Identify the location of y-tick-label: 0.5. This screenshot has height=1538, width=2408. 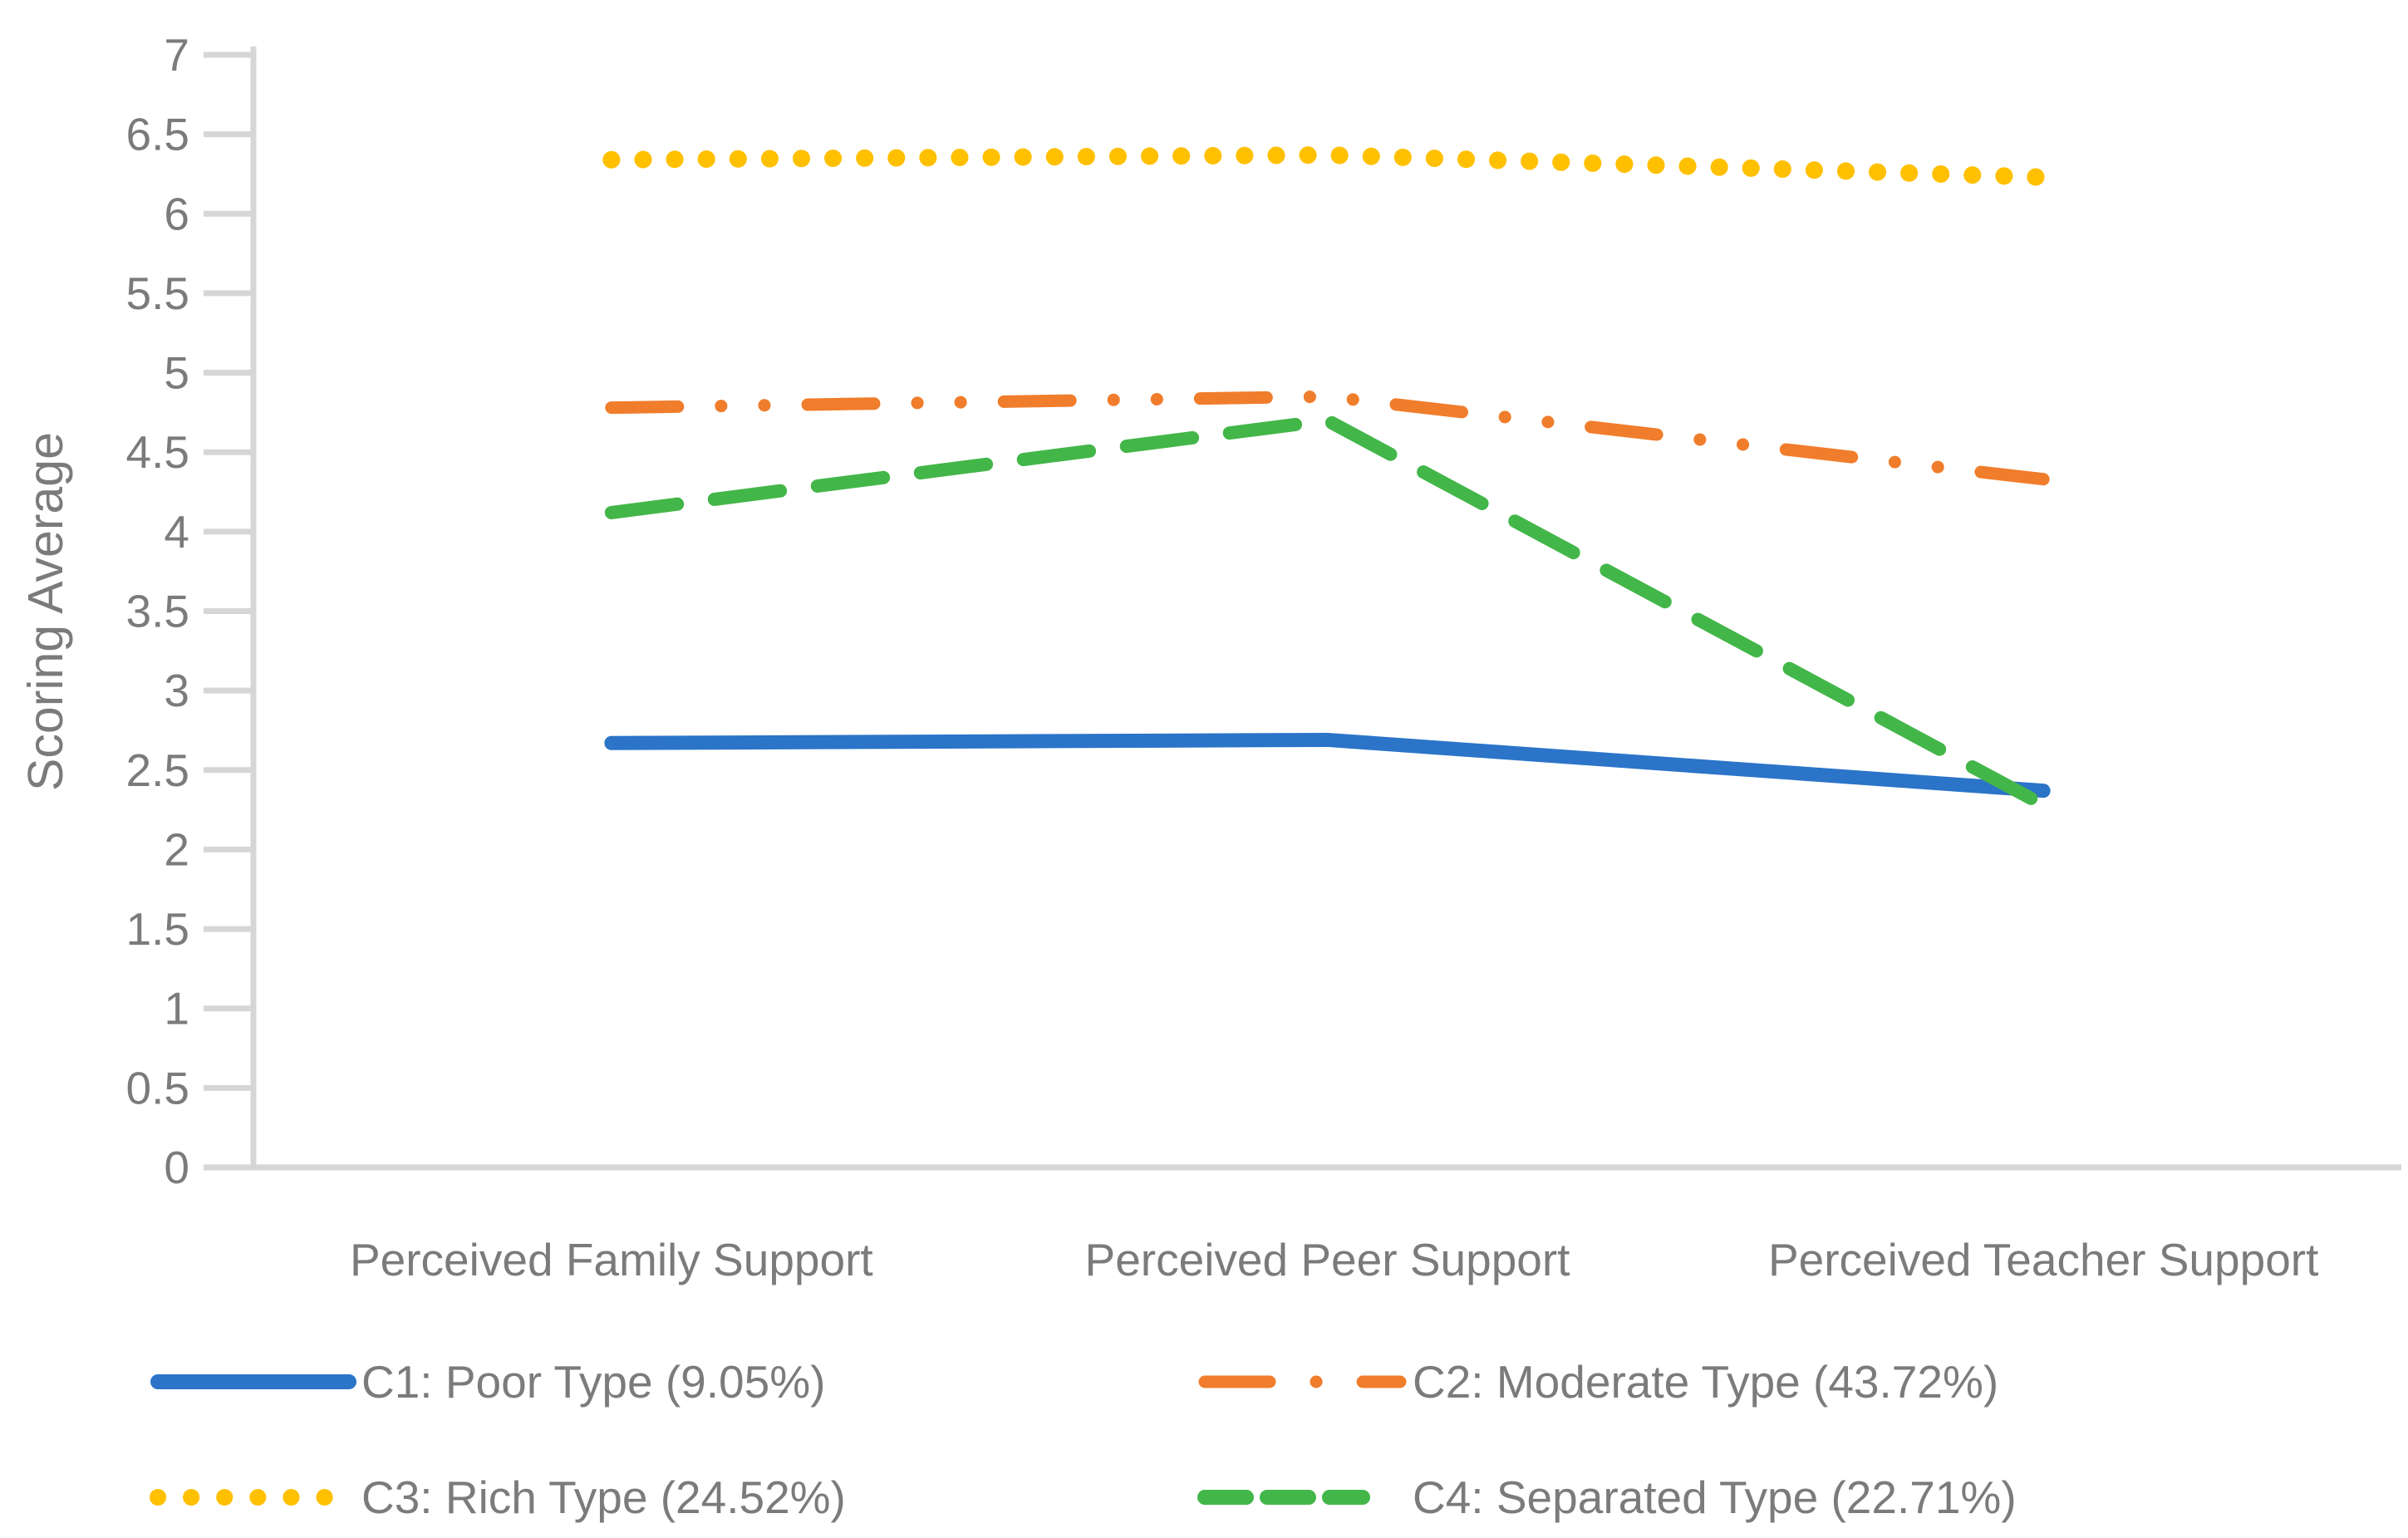
(157, 1087).